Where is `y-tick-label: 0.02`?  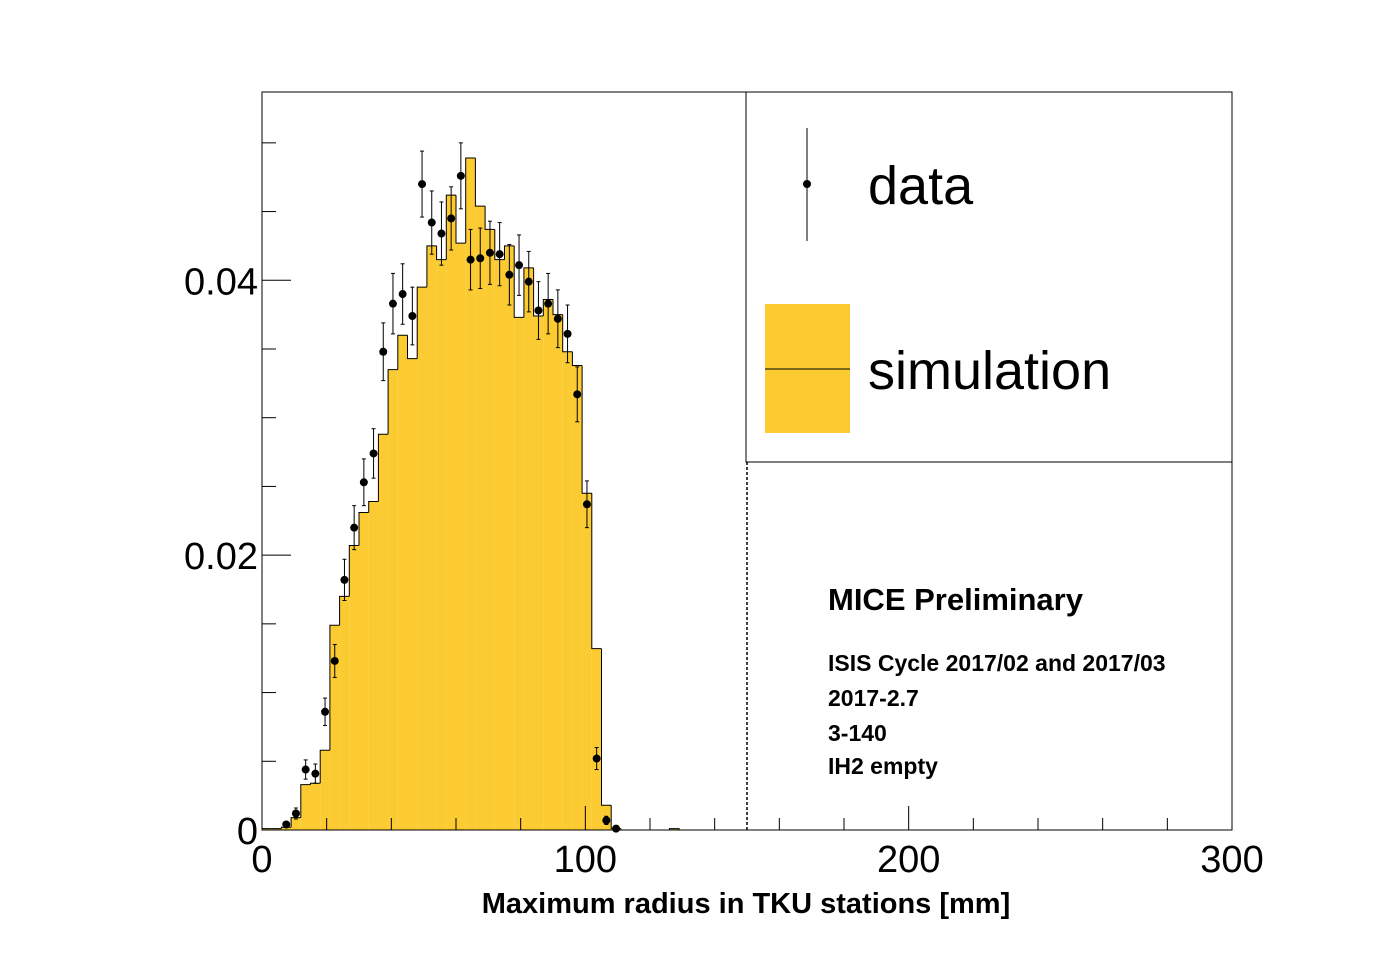 y-tick-label: 0.02 is located at coordinates (221, 557).